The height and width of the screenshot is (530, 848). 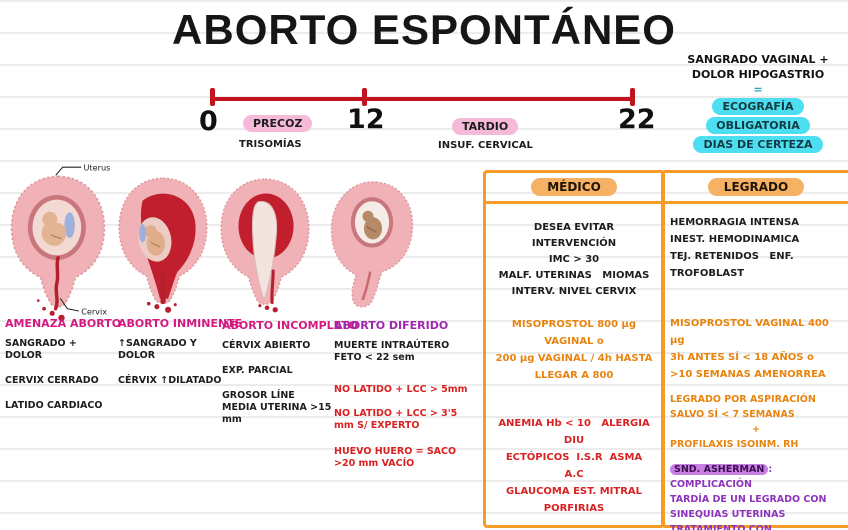 What do you see at coordinates (728, 514) in the screenshot?
I see `note-line: SINEQUIAS UTERINAS` at bounding box center [728, 514].